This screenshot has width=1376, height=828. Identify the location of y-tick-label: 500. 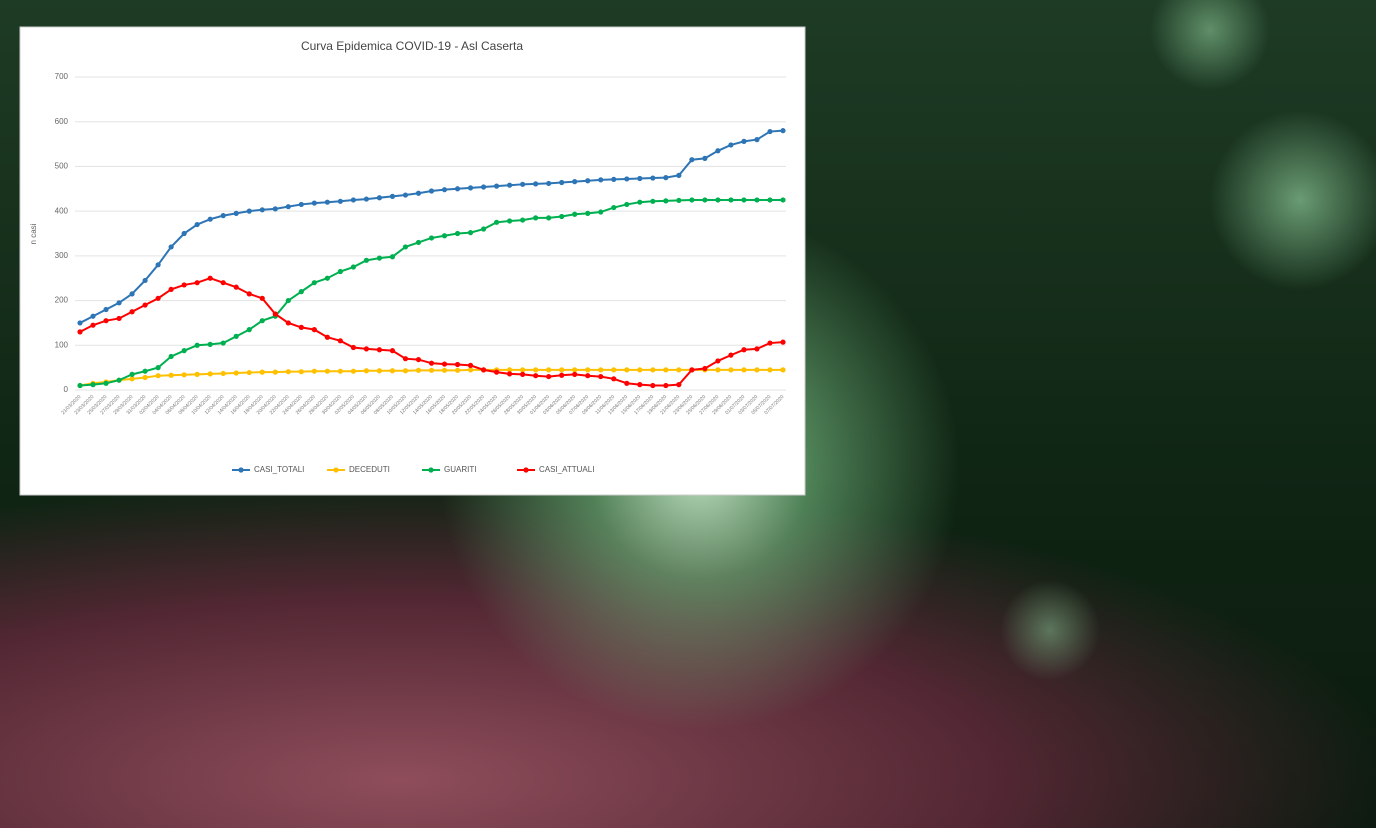
(62, 166).